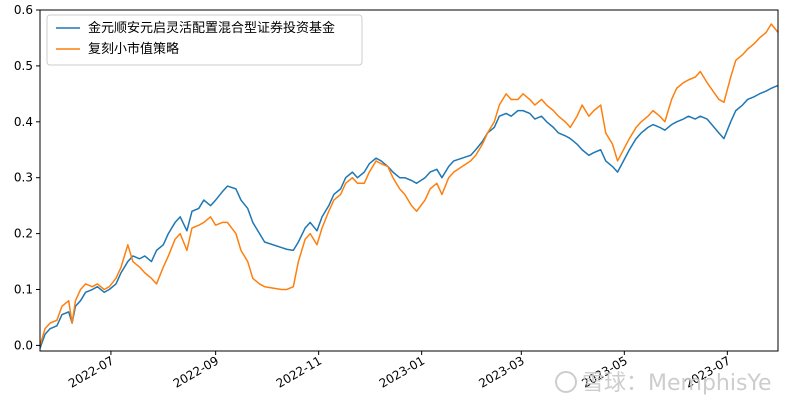 The image size is (800, 407). I want to click on y-tick-label: 0.3, so click(23, 178).